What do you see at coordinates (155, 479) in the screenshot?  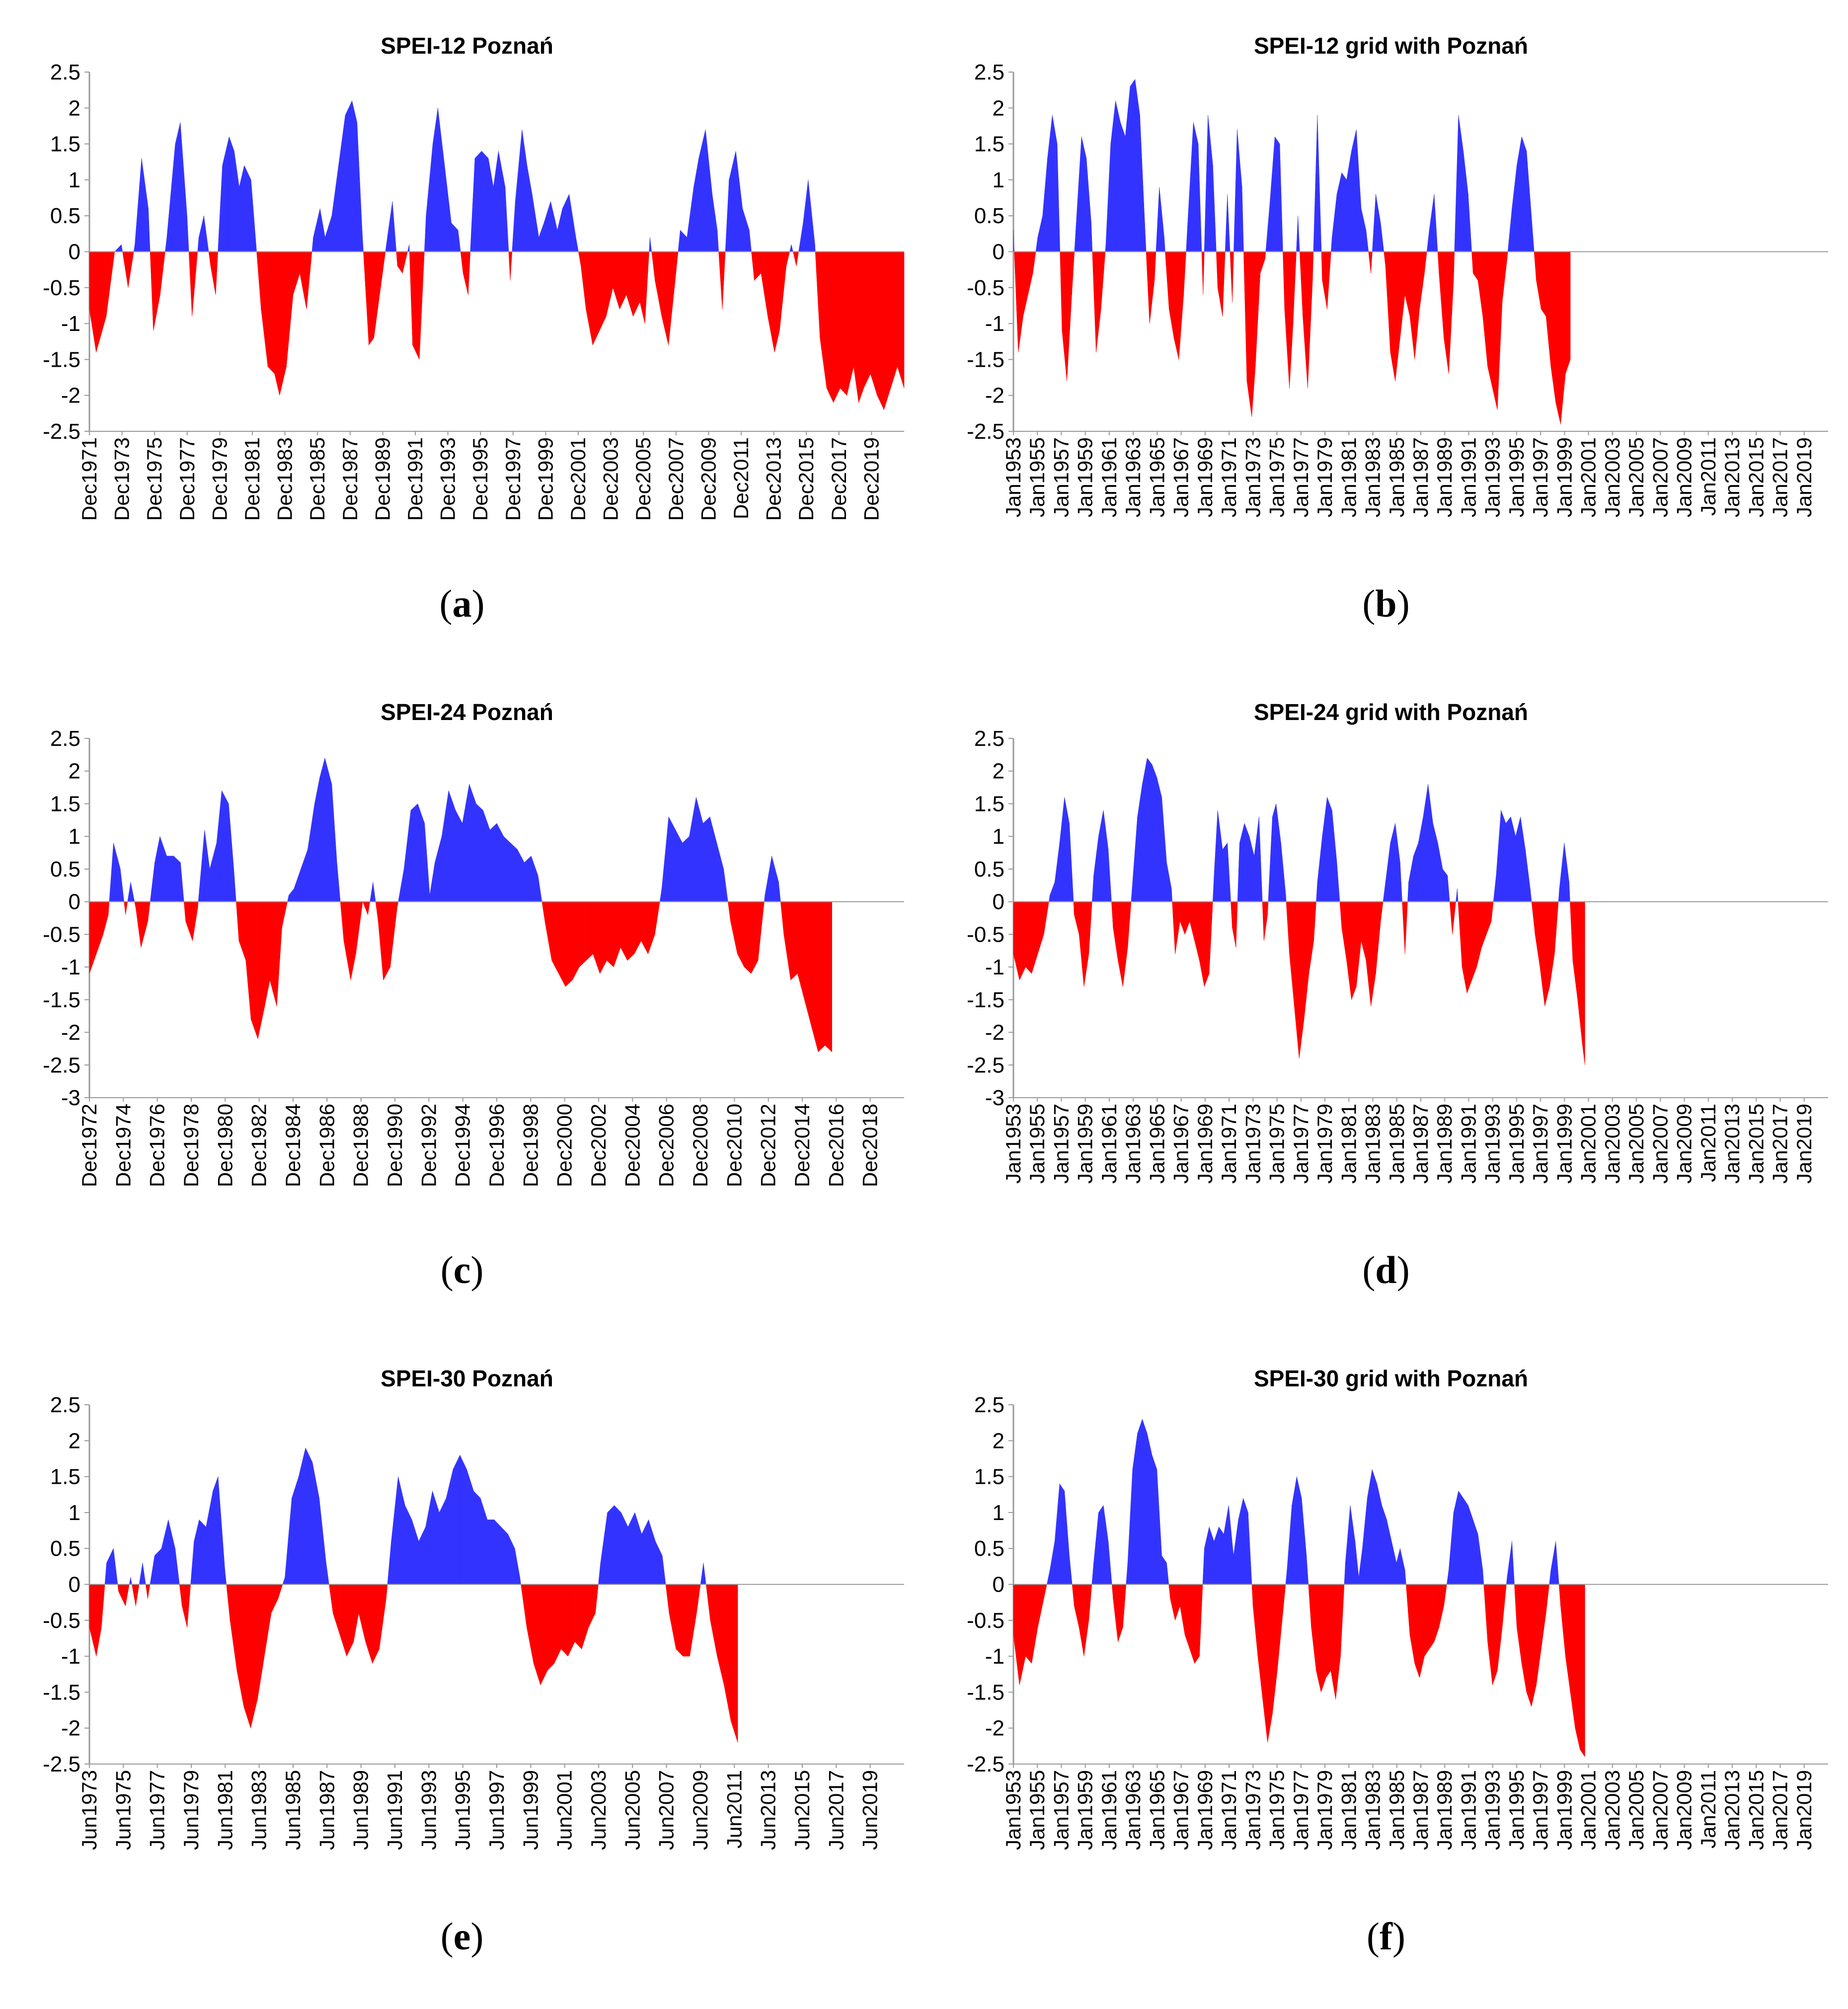 I see `x-tick-label: Dec1975` at bounding box center [155, 479].